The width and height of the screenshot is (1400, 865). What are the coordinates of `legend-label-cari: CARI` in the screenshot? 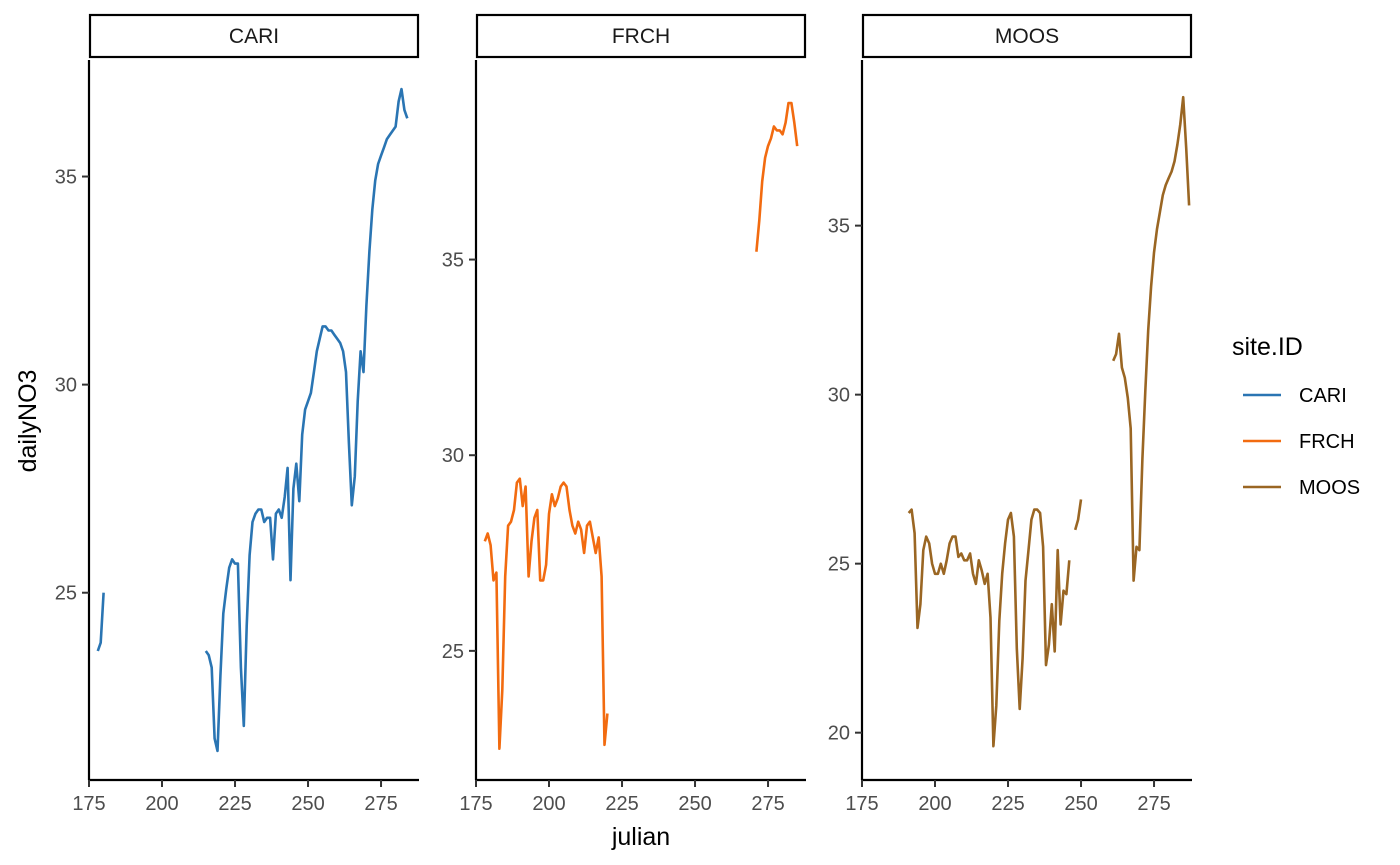 It's located at (1323, 396).